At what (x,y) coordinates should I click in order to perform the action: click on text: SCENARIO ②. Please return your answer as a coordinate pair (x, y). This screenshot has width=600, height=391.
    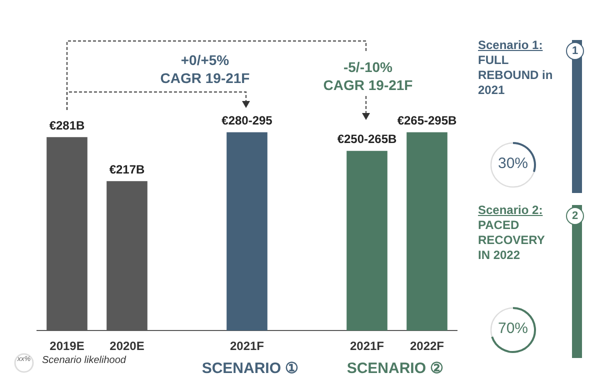
    Looking at the image, I should click on (395, 369).